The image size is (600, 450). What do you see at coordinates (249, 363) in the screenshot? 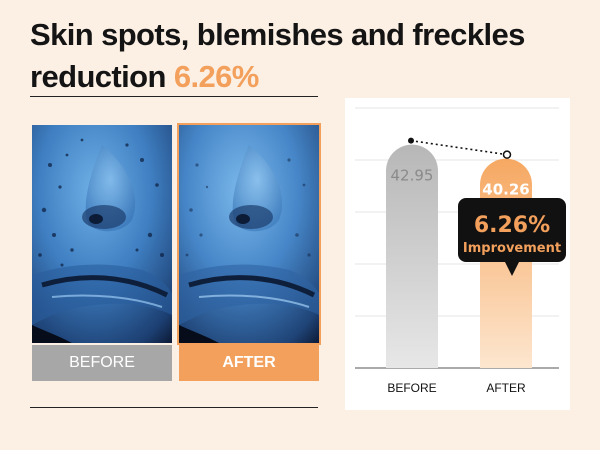
I see `after-label: AFTER` at bounding box center [249, 363].